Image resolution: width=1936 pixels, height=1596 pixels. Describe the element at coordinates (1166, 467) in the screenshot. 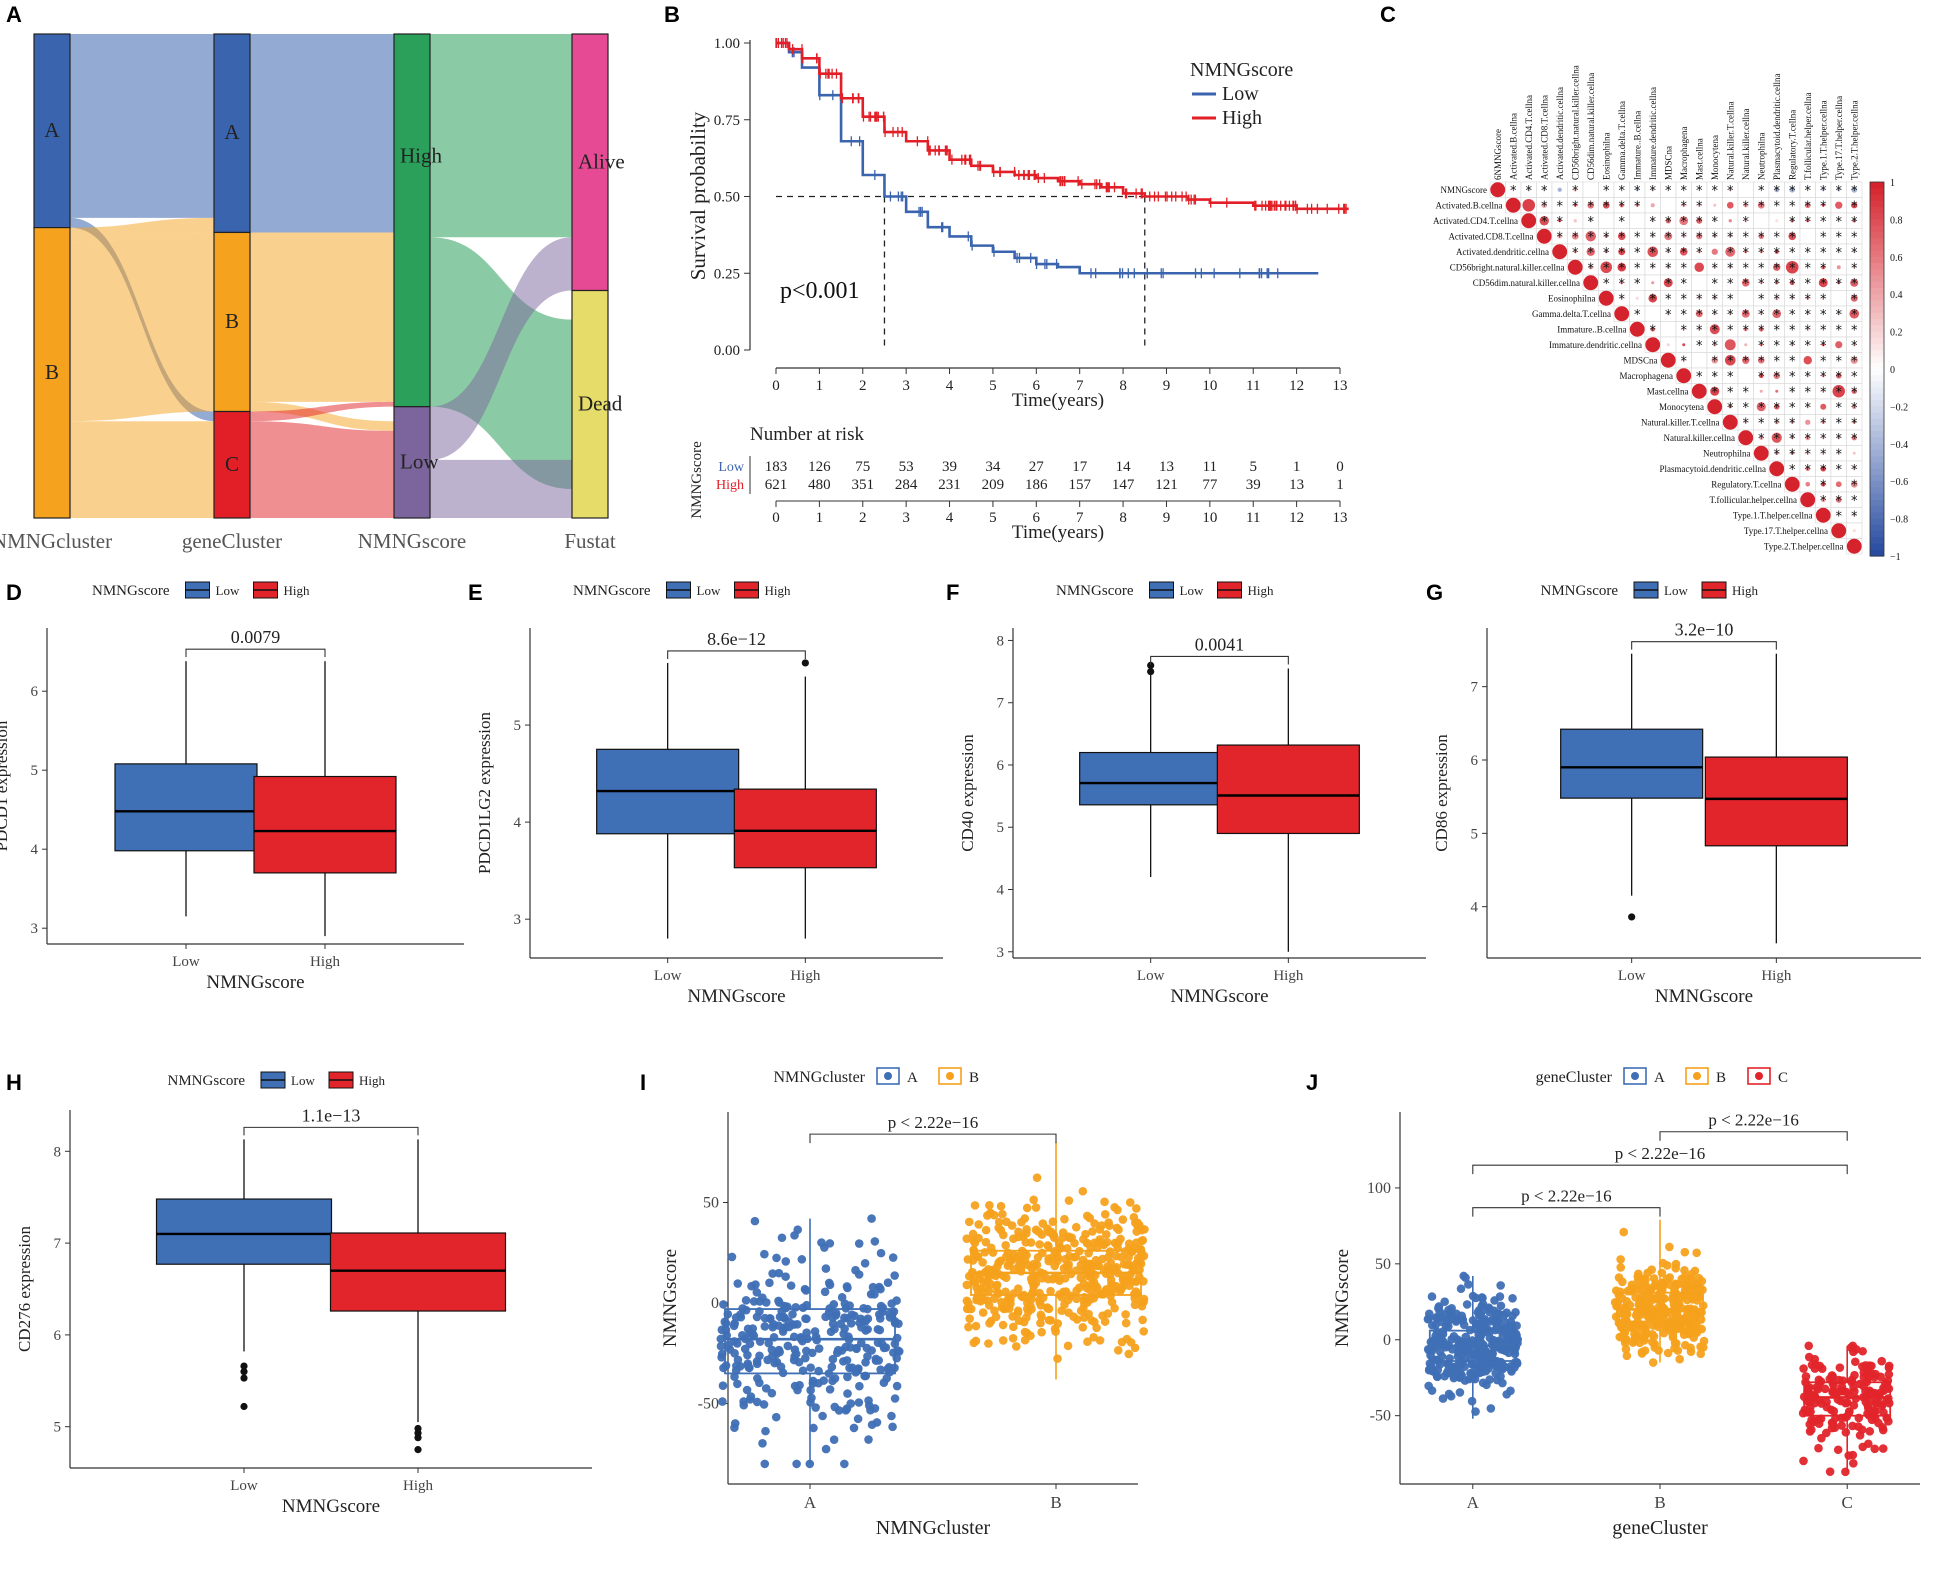

I see `risk-value: 13` at that location.